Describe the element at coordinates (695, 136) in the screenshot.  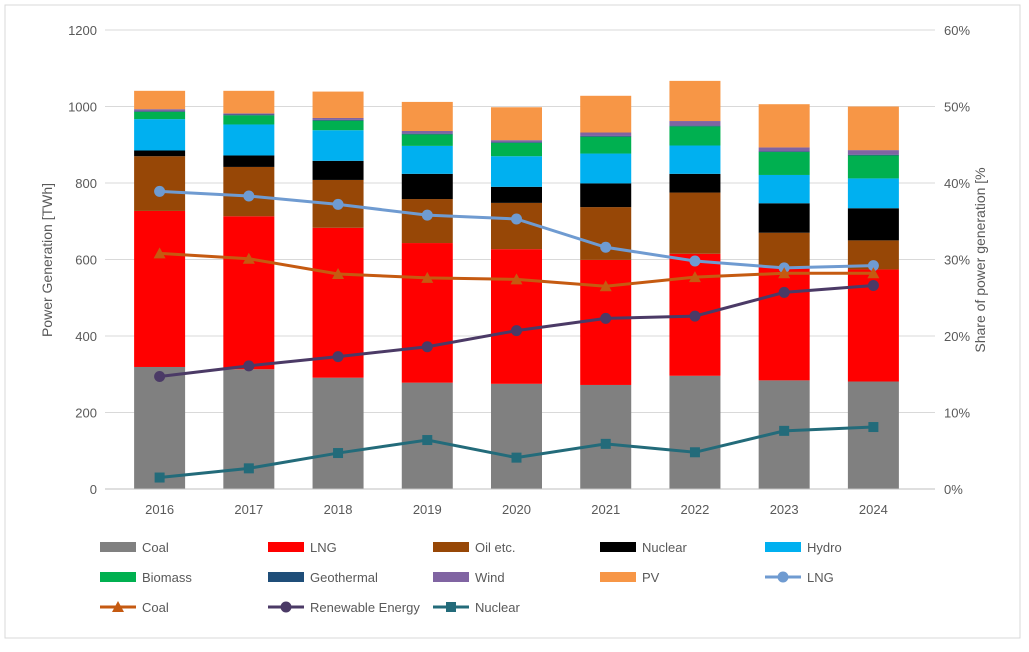
I see `bar-biomass-2022` at that location.